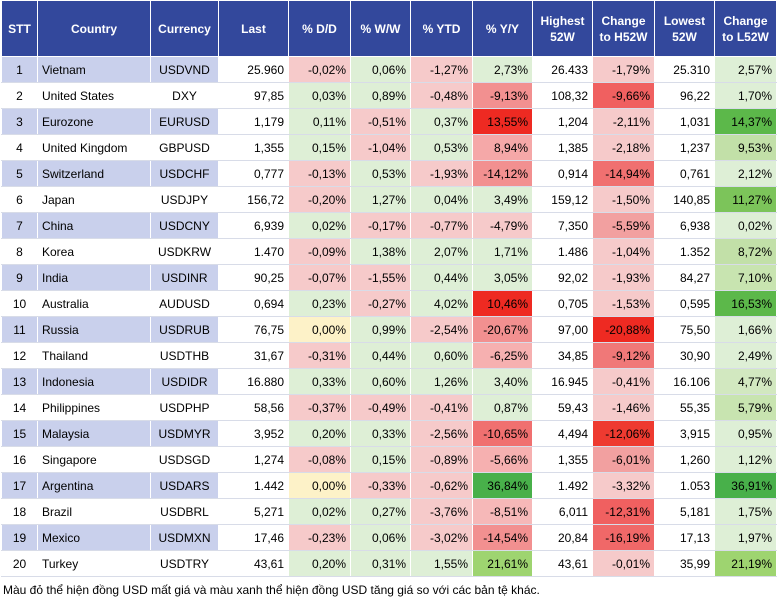 This screenshot has width=777, height=602. What do you see at coordinates (319, 199) in the screenshot?
I see `table-cell: -0,20%` at bounding box center [319, 199].